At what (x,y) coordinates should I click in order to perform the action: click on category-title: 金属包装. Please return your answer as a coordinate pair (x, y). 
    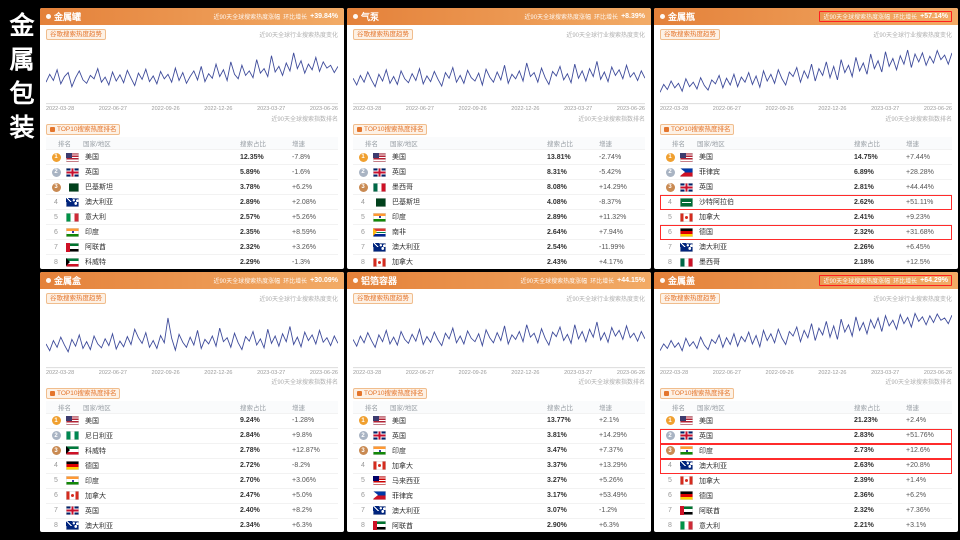
    Looking at the image, I should click on (20, 80).